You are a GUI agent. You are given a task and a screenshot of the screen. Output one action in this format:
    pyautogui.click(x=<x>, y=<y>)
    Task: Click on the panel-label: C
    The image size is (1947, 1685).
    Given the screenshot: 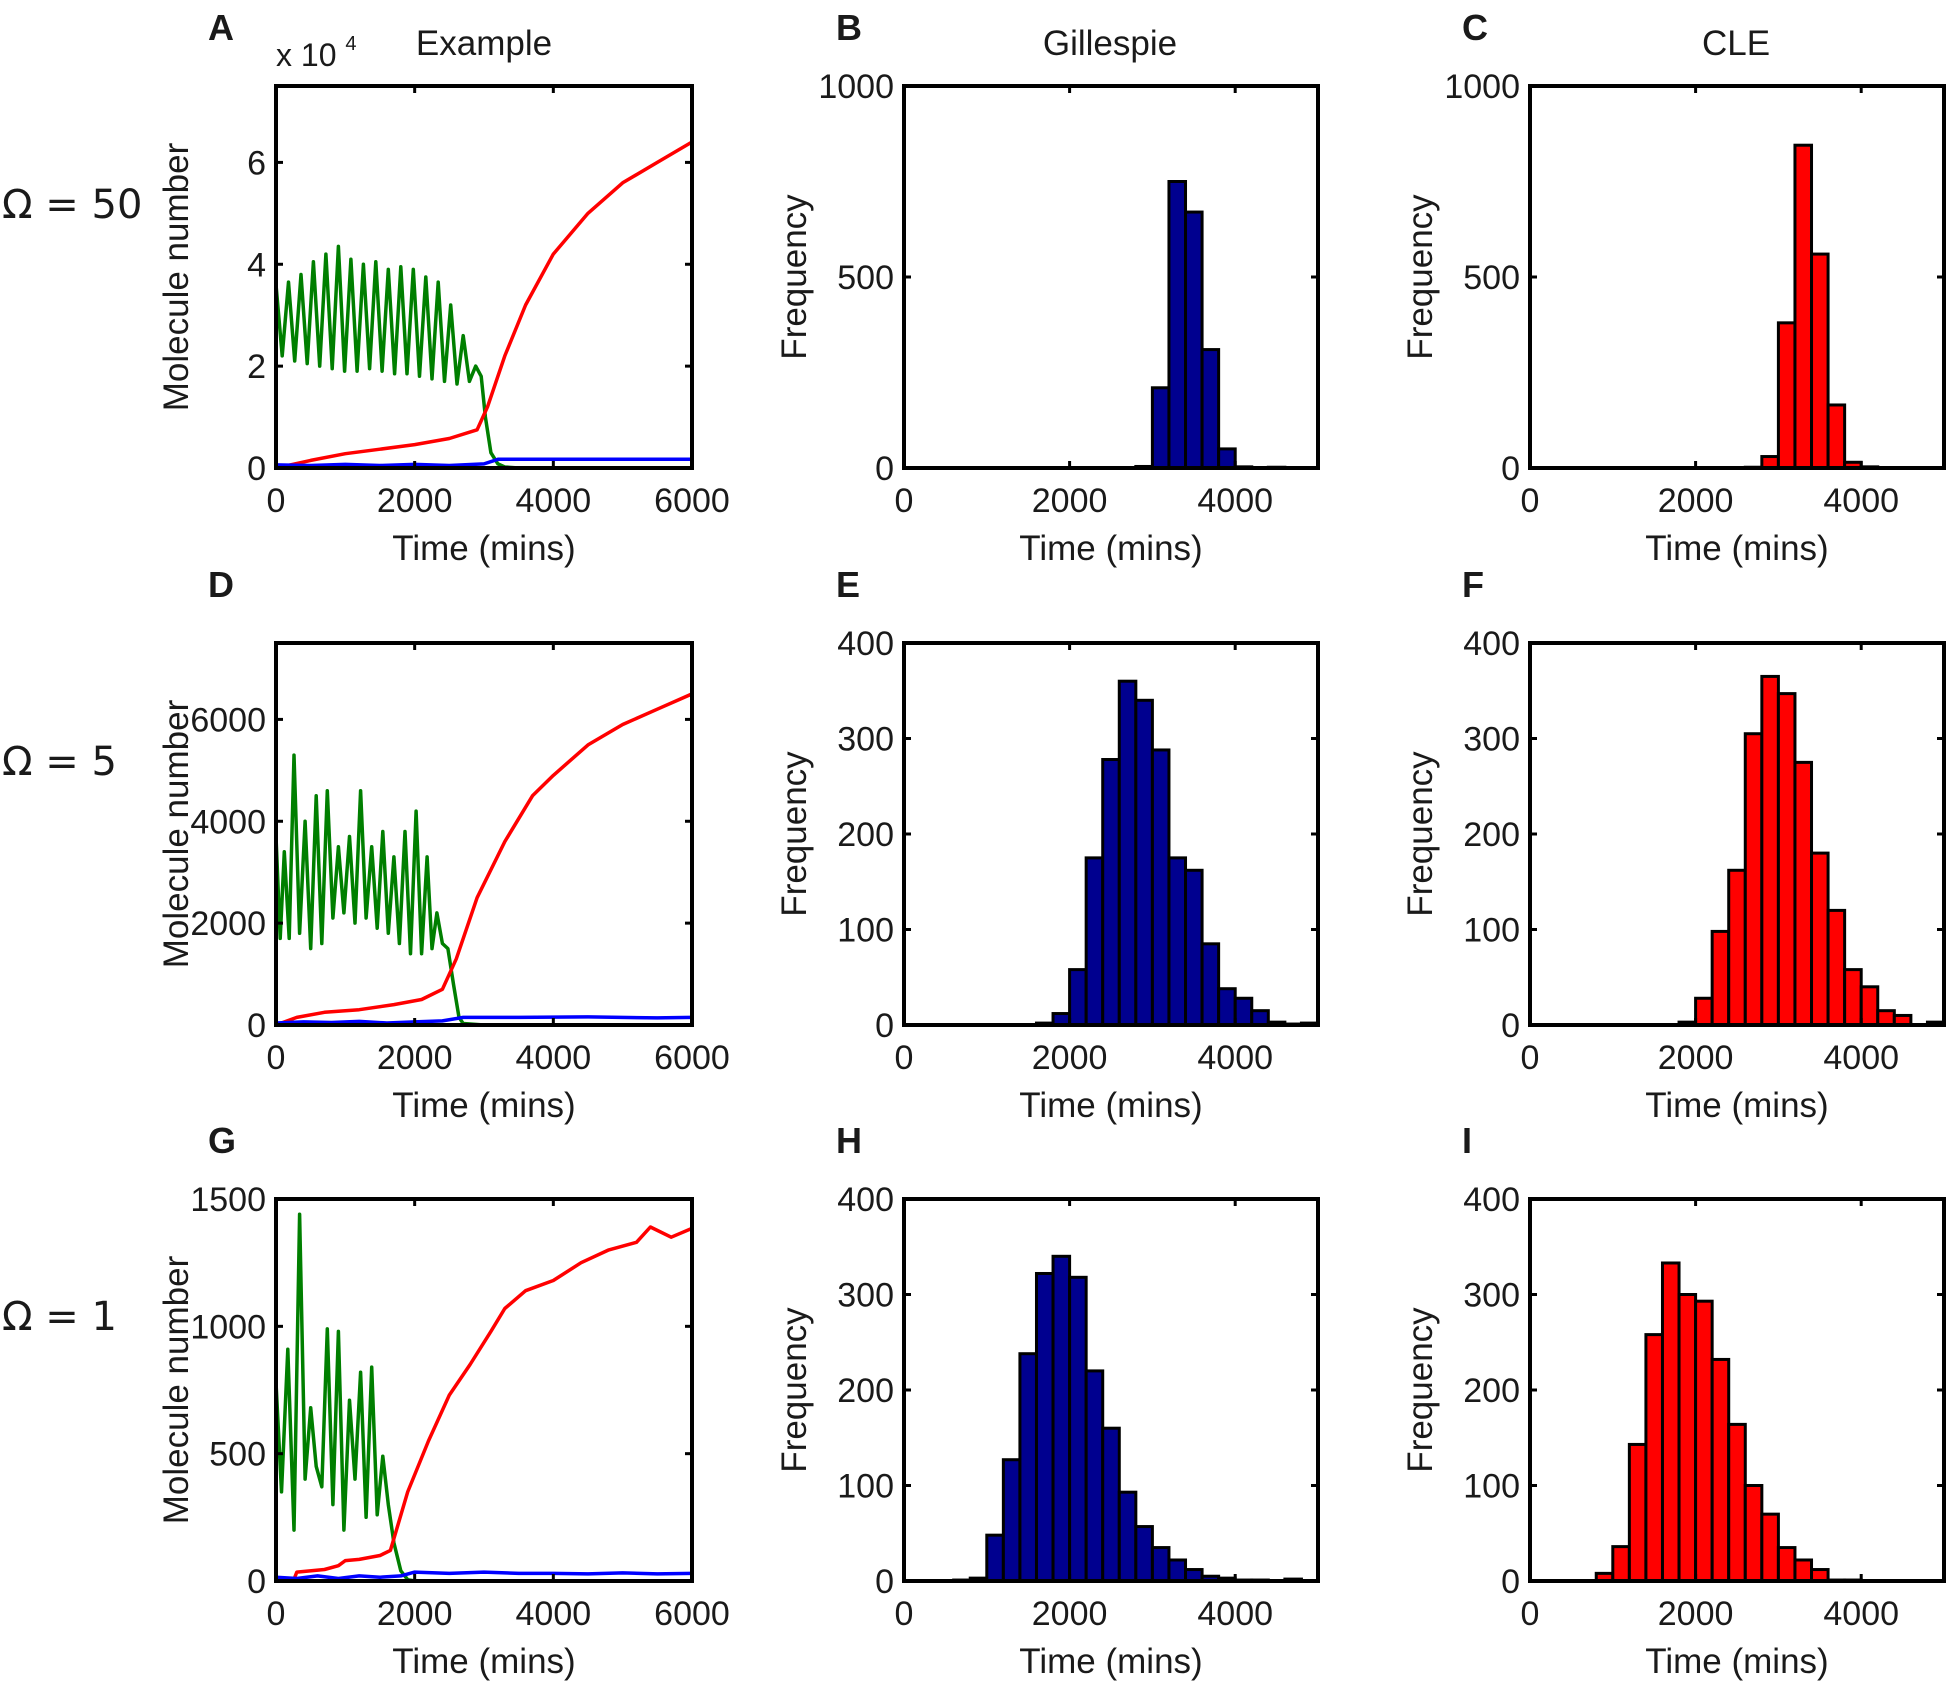 What is the action you would take?
    pyautogui.click(x=1475, y=27)
    